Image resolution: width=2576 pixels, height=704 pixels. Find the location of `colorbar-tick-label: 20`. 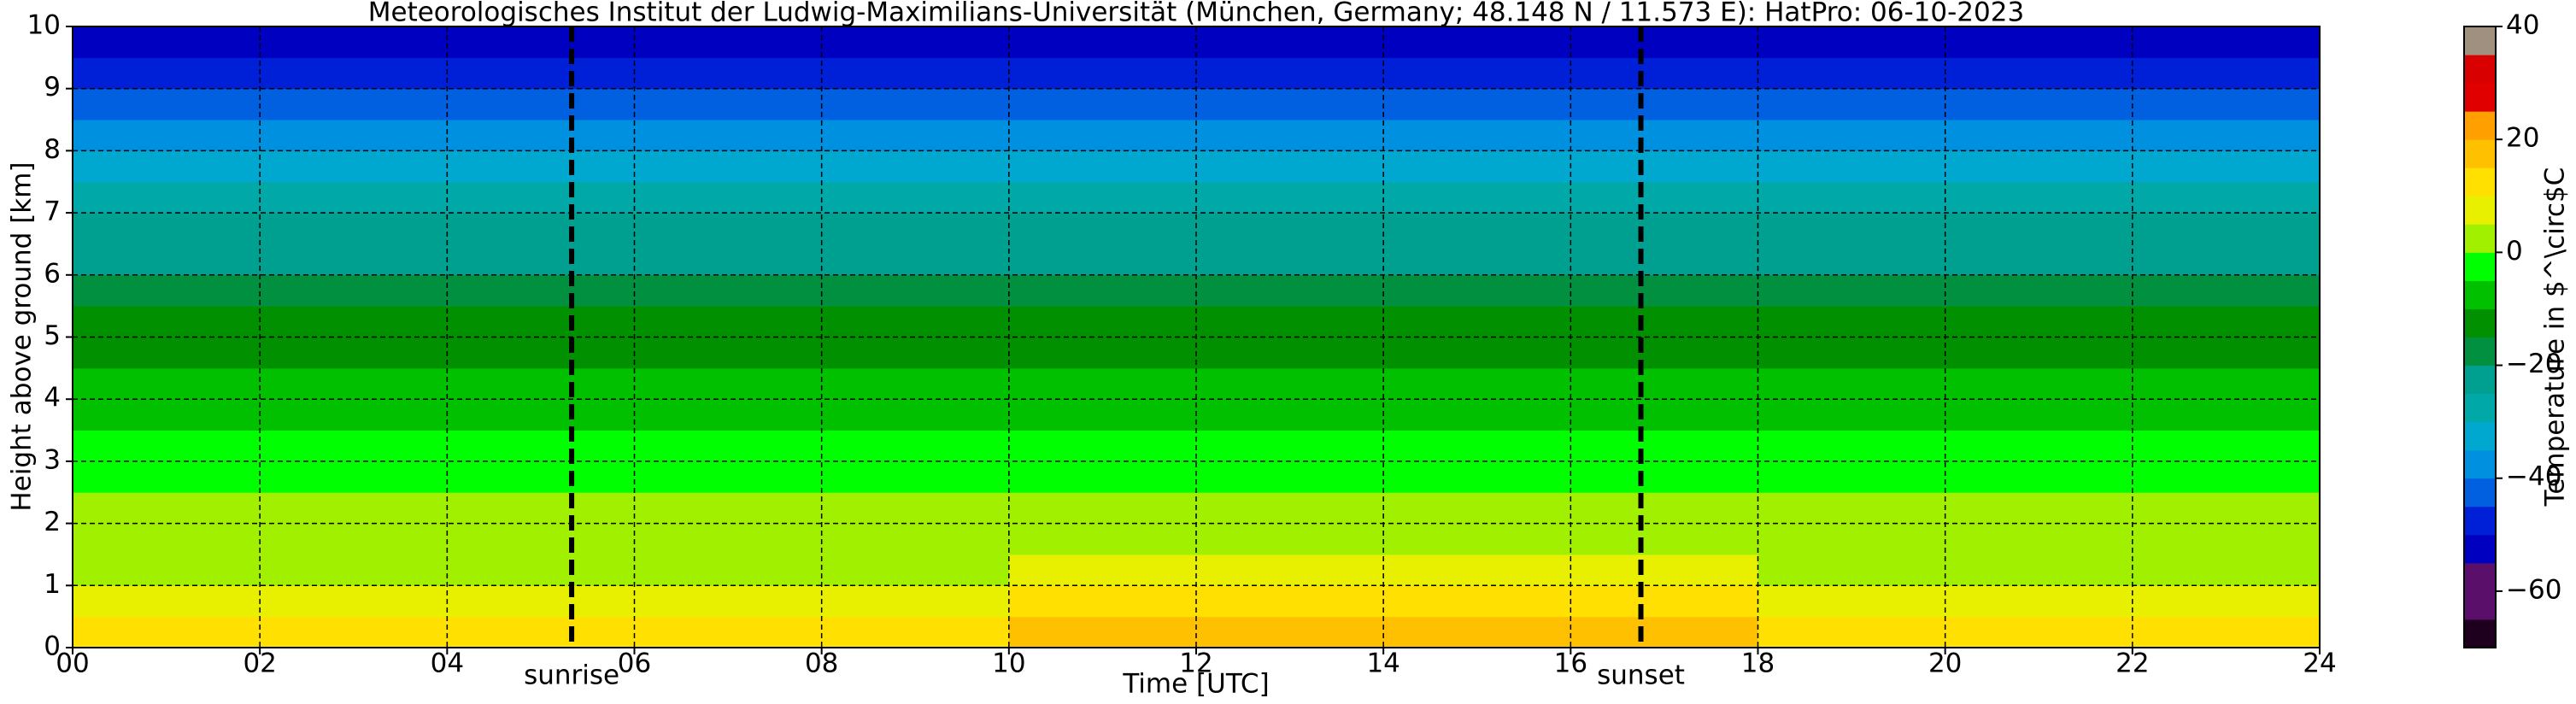

colorbar-tick-label: 20 is located at coordinates (2522, 138).